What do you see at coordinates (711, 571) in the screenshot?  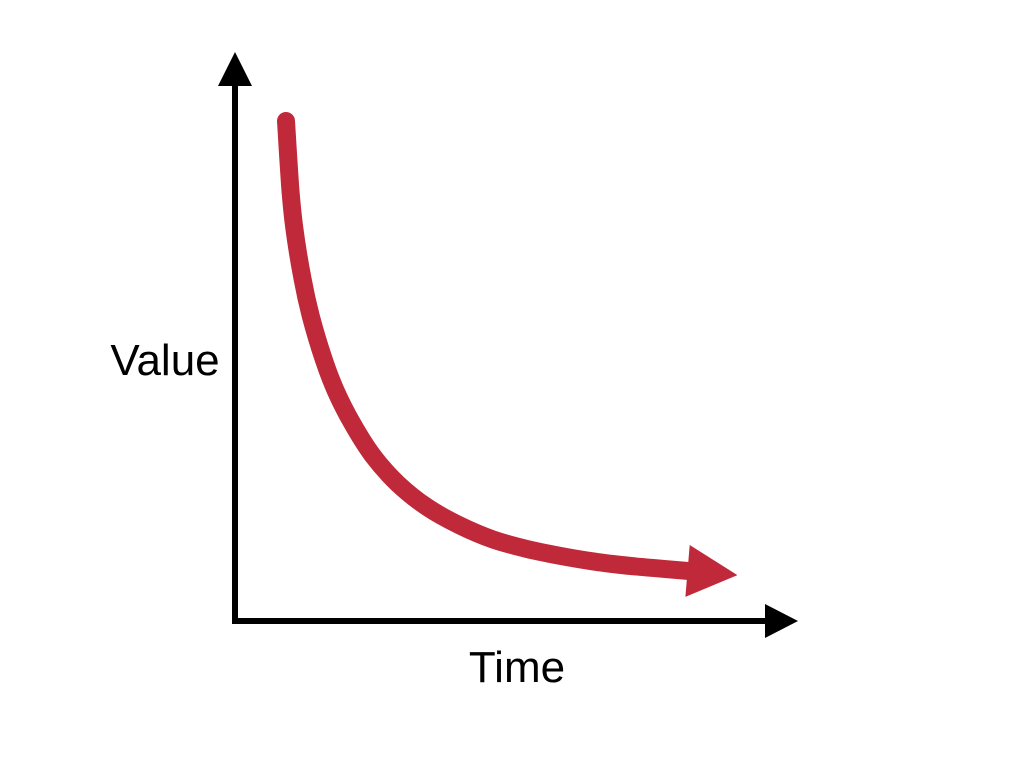 I see `curve-arrowhead` at bounding box center [711, 571].